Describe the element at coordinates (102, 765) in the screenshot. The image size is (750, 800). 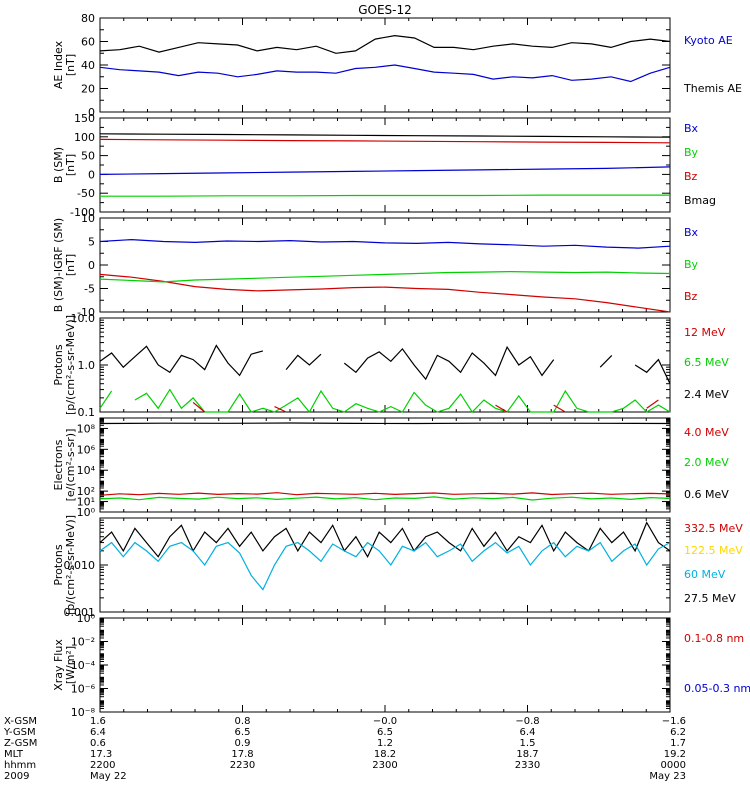
I see `ephemeris-value: 2200` at that location.